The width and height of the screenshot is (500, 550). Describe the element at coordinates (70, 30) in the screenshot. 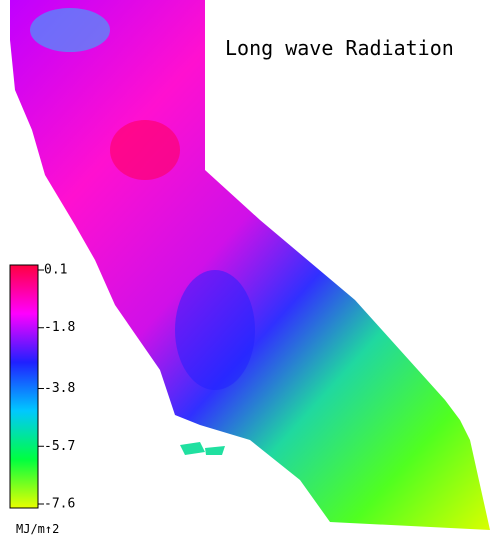

I see `cool-spot` at that location.